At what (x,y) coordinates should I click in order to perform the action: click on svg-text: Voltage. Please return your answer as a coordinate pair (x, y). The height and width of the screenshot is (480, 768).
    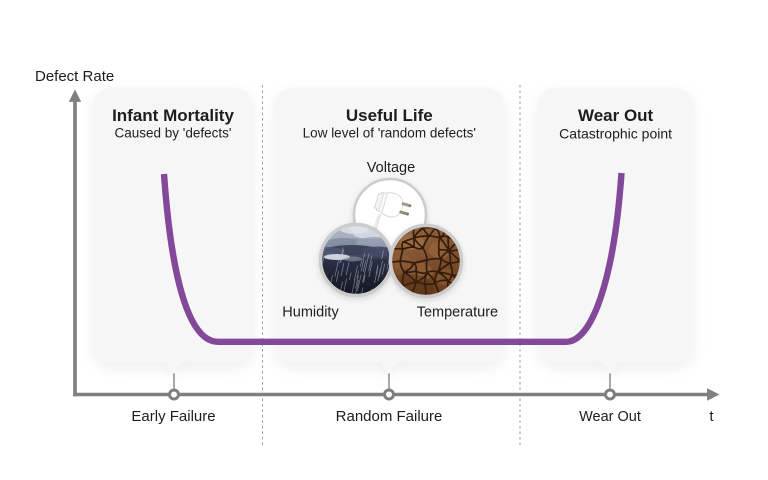
    Looking at the image, I should click on (391, 168).